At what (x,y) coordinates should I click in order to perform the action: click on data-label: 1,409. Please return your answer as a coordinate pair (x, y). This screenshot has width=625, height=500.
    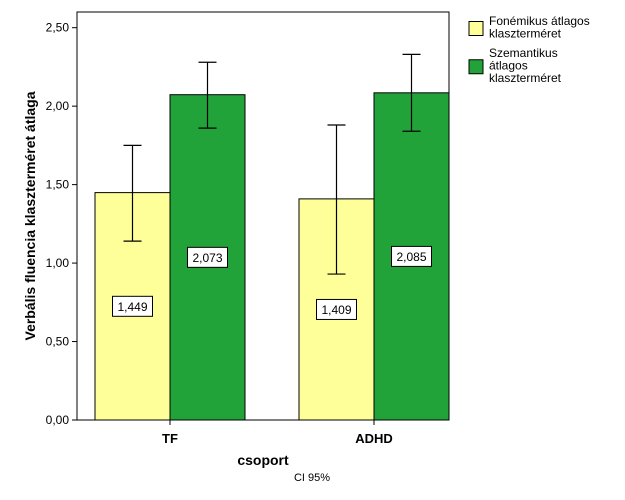
    Looking at the image, I should click on (336, 310).